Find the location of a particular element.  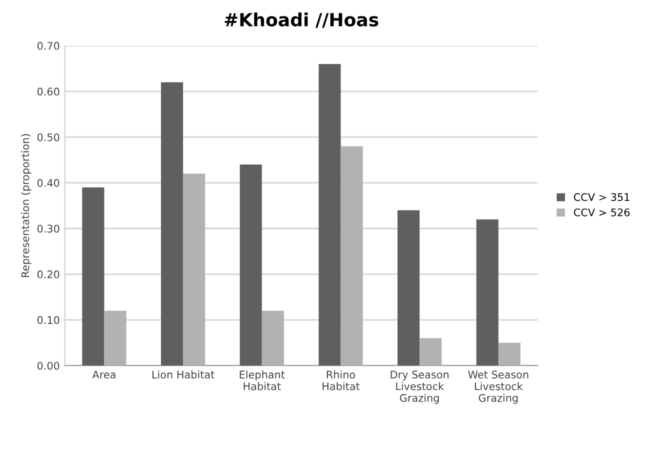

y-tick-label: 0.60 is located at coordinates (48, 92).